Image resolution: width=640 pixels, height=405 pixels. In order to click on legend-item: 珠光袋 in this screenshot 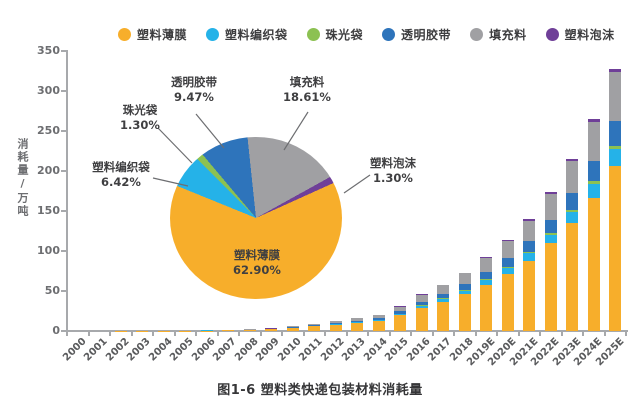, I will do `click(335, 34)`.